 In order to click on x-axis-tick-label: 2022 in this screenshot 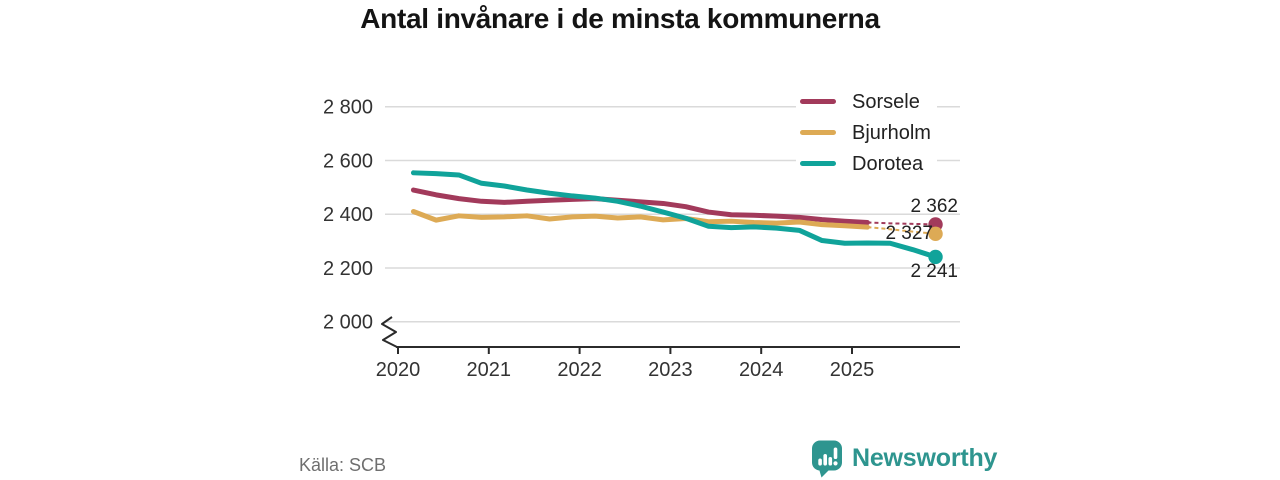, I will do `click(579, 370)`.